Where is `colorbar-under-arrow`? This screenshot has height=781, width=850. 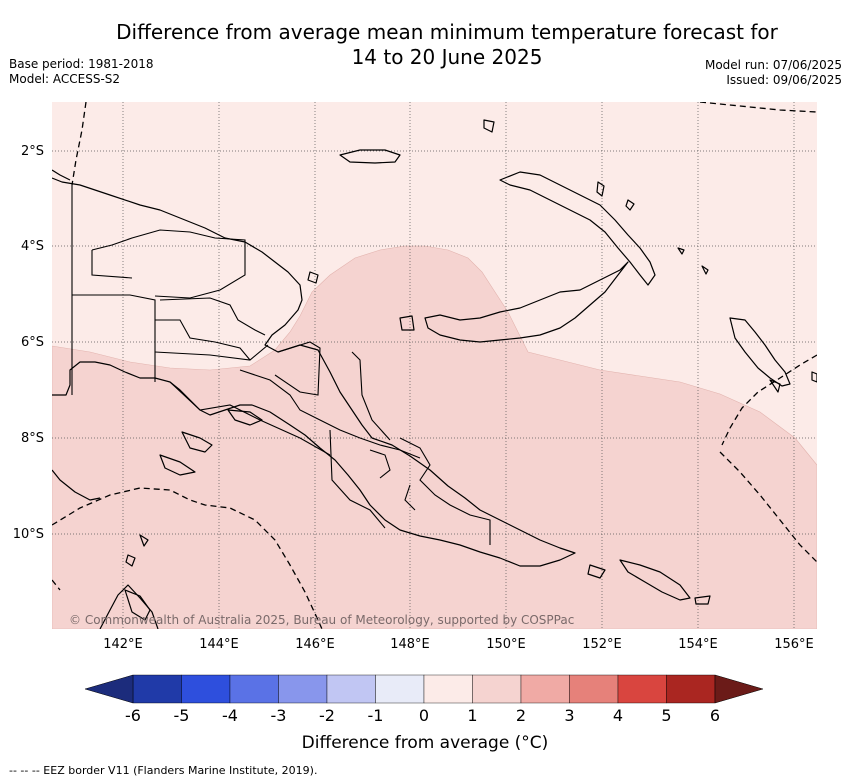 colorbar-under-arrow is located at coordinates (109, 689).